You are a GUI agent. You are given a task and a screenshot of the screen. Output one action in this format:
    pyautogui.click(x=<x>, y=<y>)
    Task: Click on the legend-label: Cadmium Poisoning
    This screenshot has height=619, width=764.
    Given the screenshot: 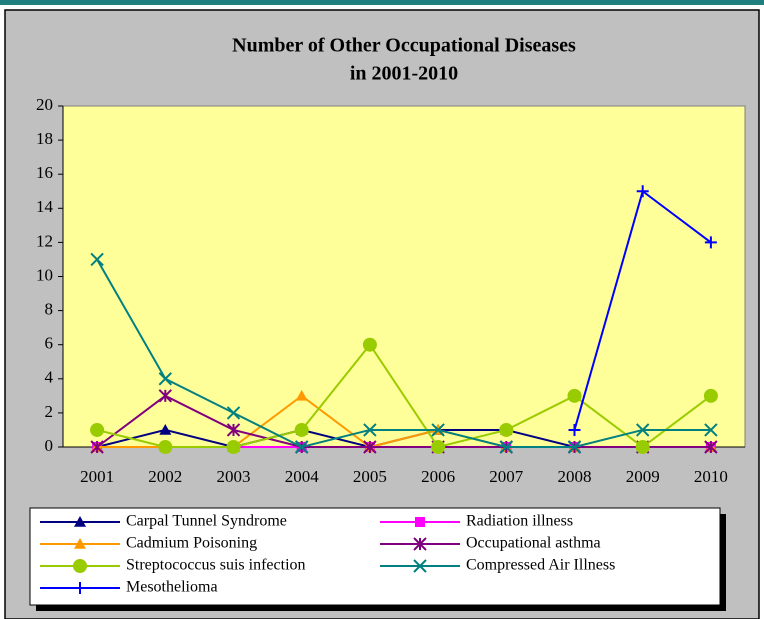 What is the action you would take?
    pyautogui.click(x=191, y=543)
    